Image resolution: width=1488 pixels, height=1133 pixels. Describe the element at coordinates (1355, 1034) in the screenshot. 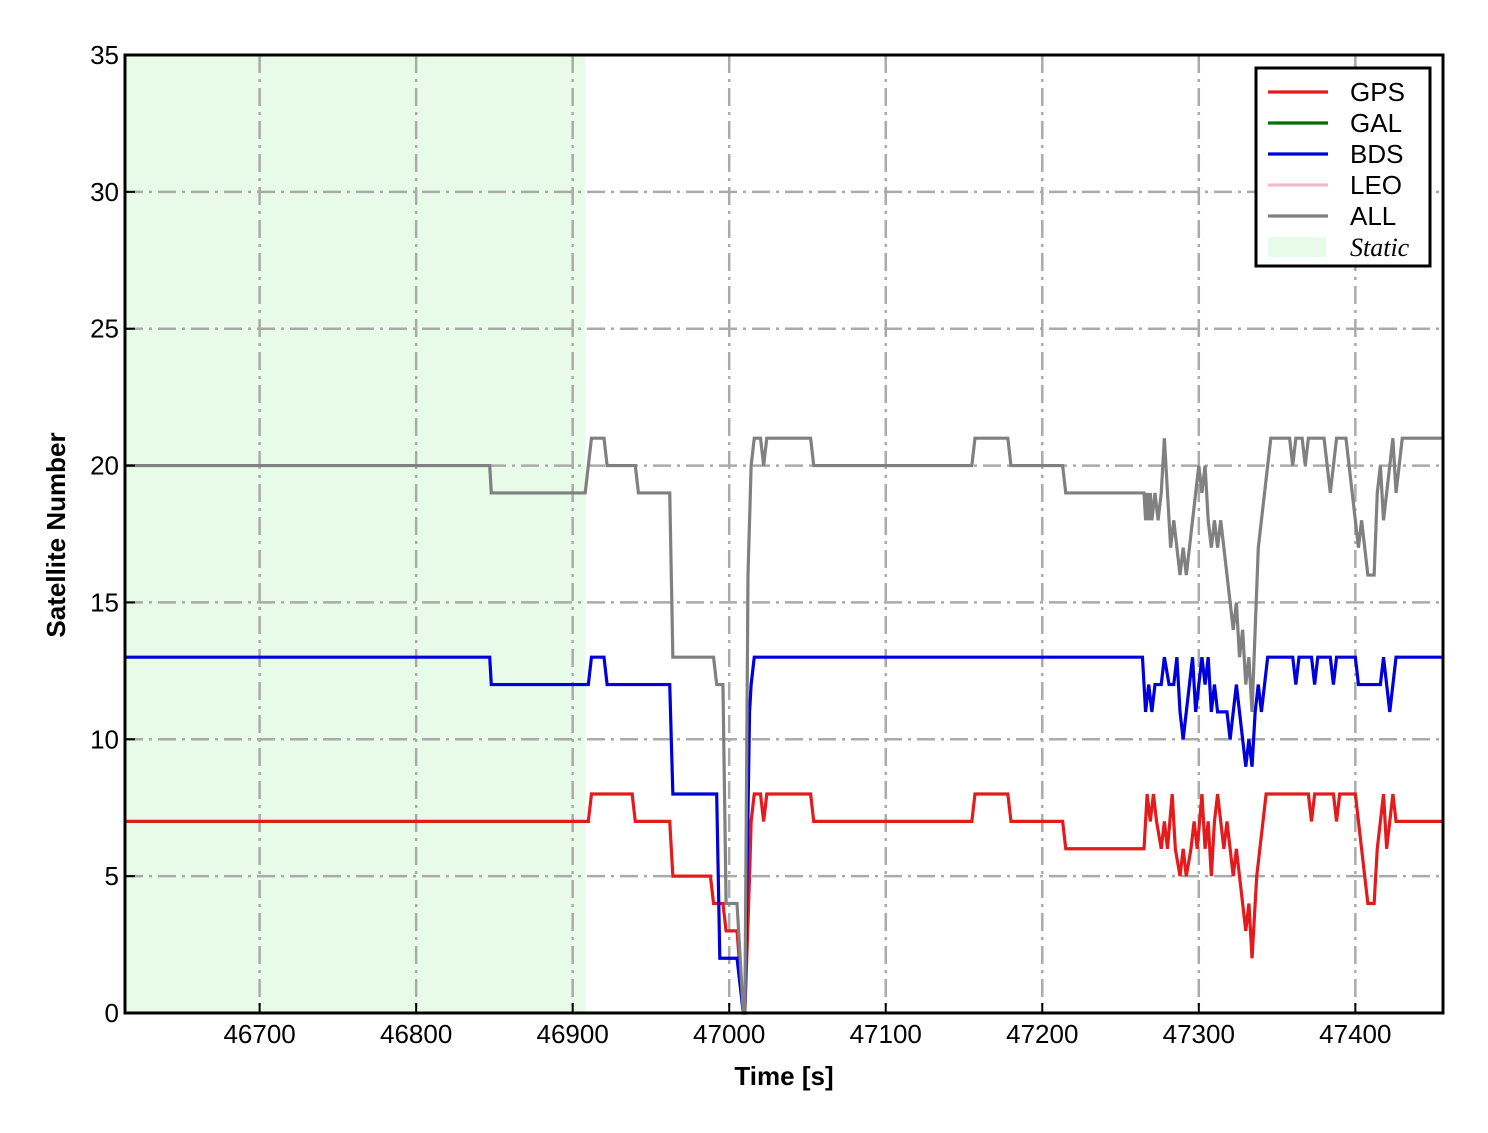

I see `x-tick-label-47400: 47400` at that location.